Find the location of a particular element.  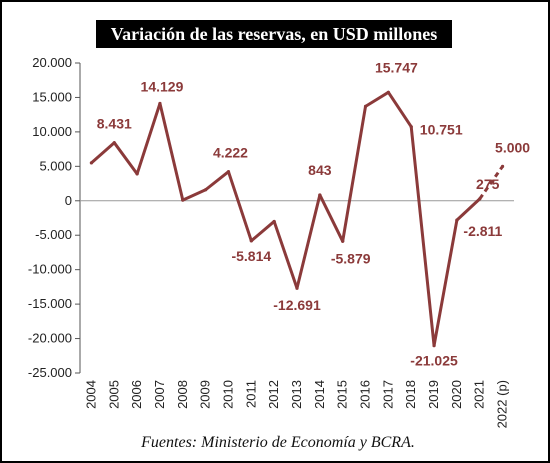

x-tick-label: 2009 is located at coordinates (205, 394).